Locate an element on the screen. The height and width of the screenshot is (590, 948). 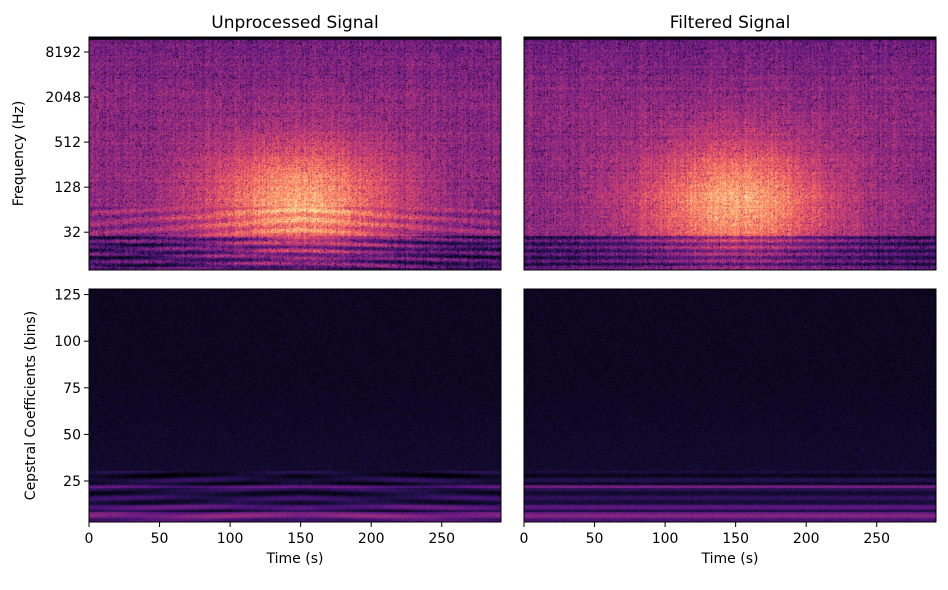
y-axis-label: Cepstral Coefficients (bins) is located at coordinates (31, 405).